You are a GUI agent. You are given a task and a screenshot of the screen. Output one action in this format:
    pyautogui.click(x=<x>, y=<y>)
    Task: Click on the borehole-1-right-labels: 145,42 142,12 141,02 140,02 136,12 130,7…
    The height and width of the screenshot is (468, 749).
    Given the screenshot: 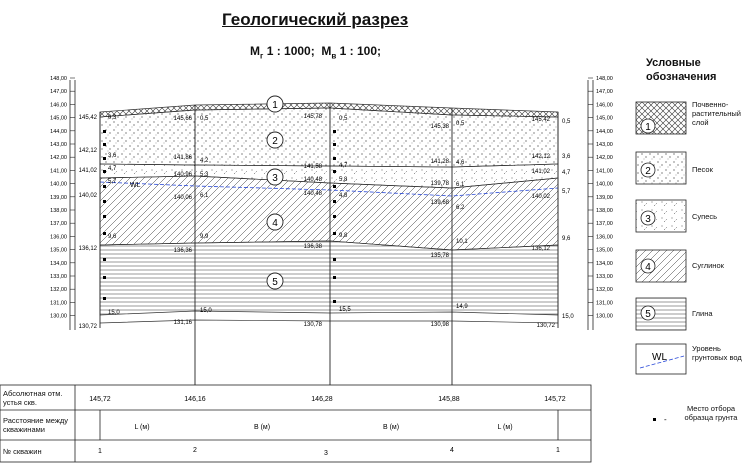 What is the action you would take?
    pyautogui.click(x=553, y=223)
    